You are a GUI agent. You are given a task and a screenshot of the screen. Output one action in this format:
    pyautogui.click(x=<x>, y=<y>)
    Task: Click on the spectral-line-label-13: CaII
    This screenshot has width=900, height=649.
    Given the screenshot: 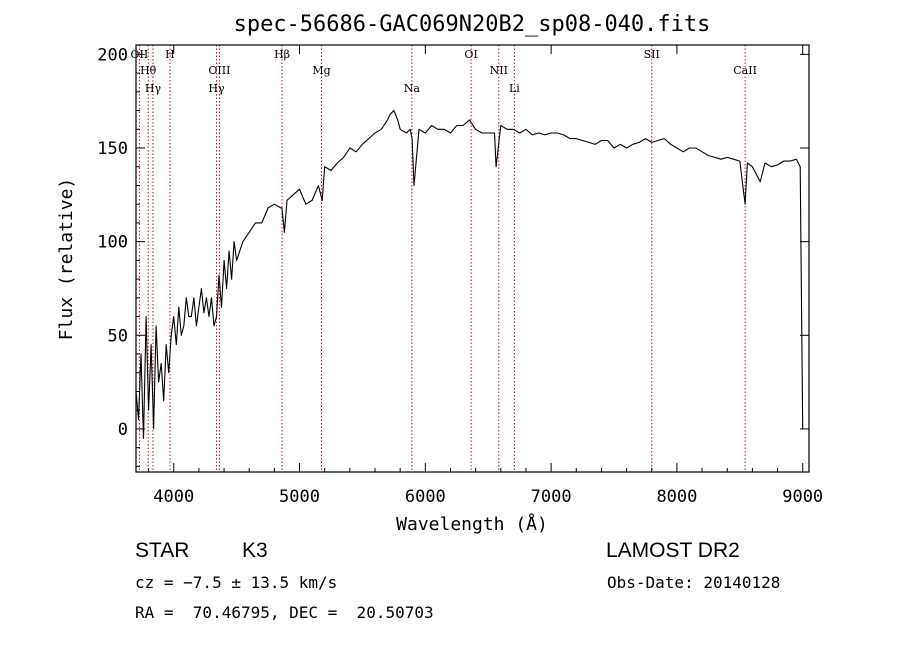 What is the action you would take?
    pyautogui.click(x=745, y=70)
    